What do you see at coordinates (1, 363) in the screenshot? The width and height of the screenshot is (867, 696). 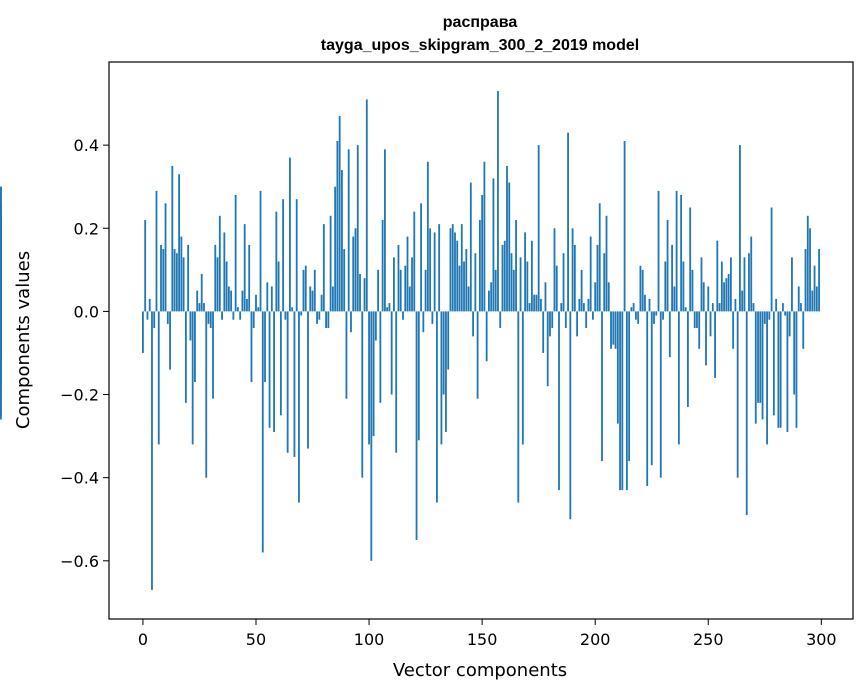 I see `bar-undefined` at bounding box center [1, 363].